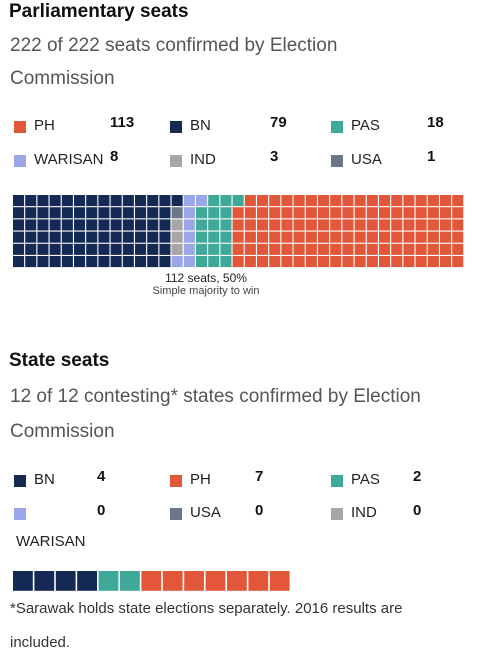  I want to click on legend-swatch-usa, so click(337, 161).